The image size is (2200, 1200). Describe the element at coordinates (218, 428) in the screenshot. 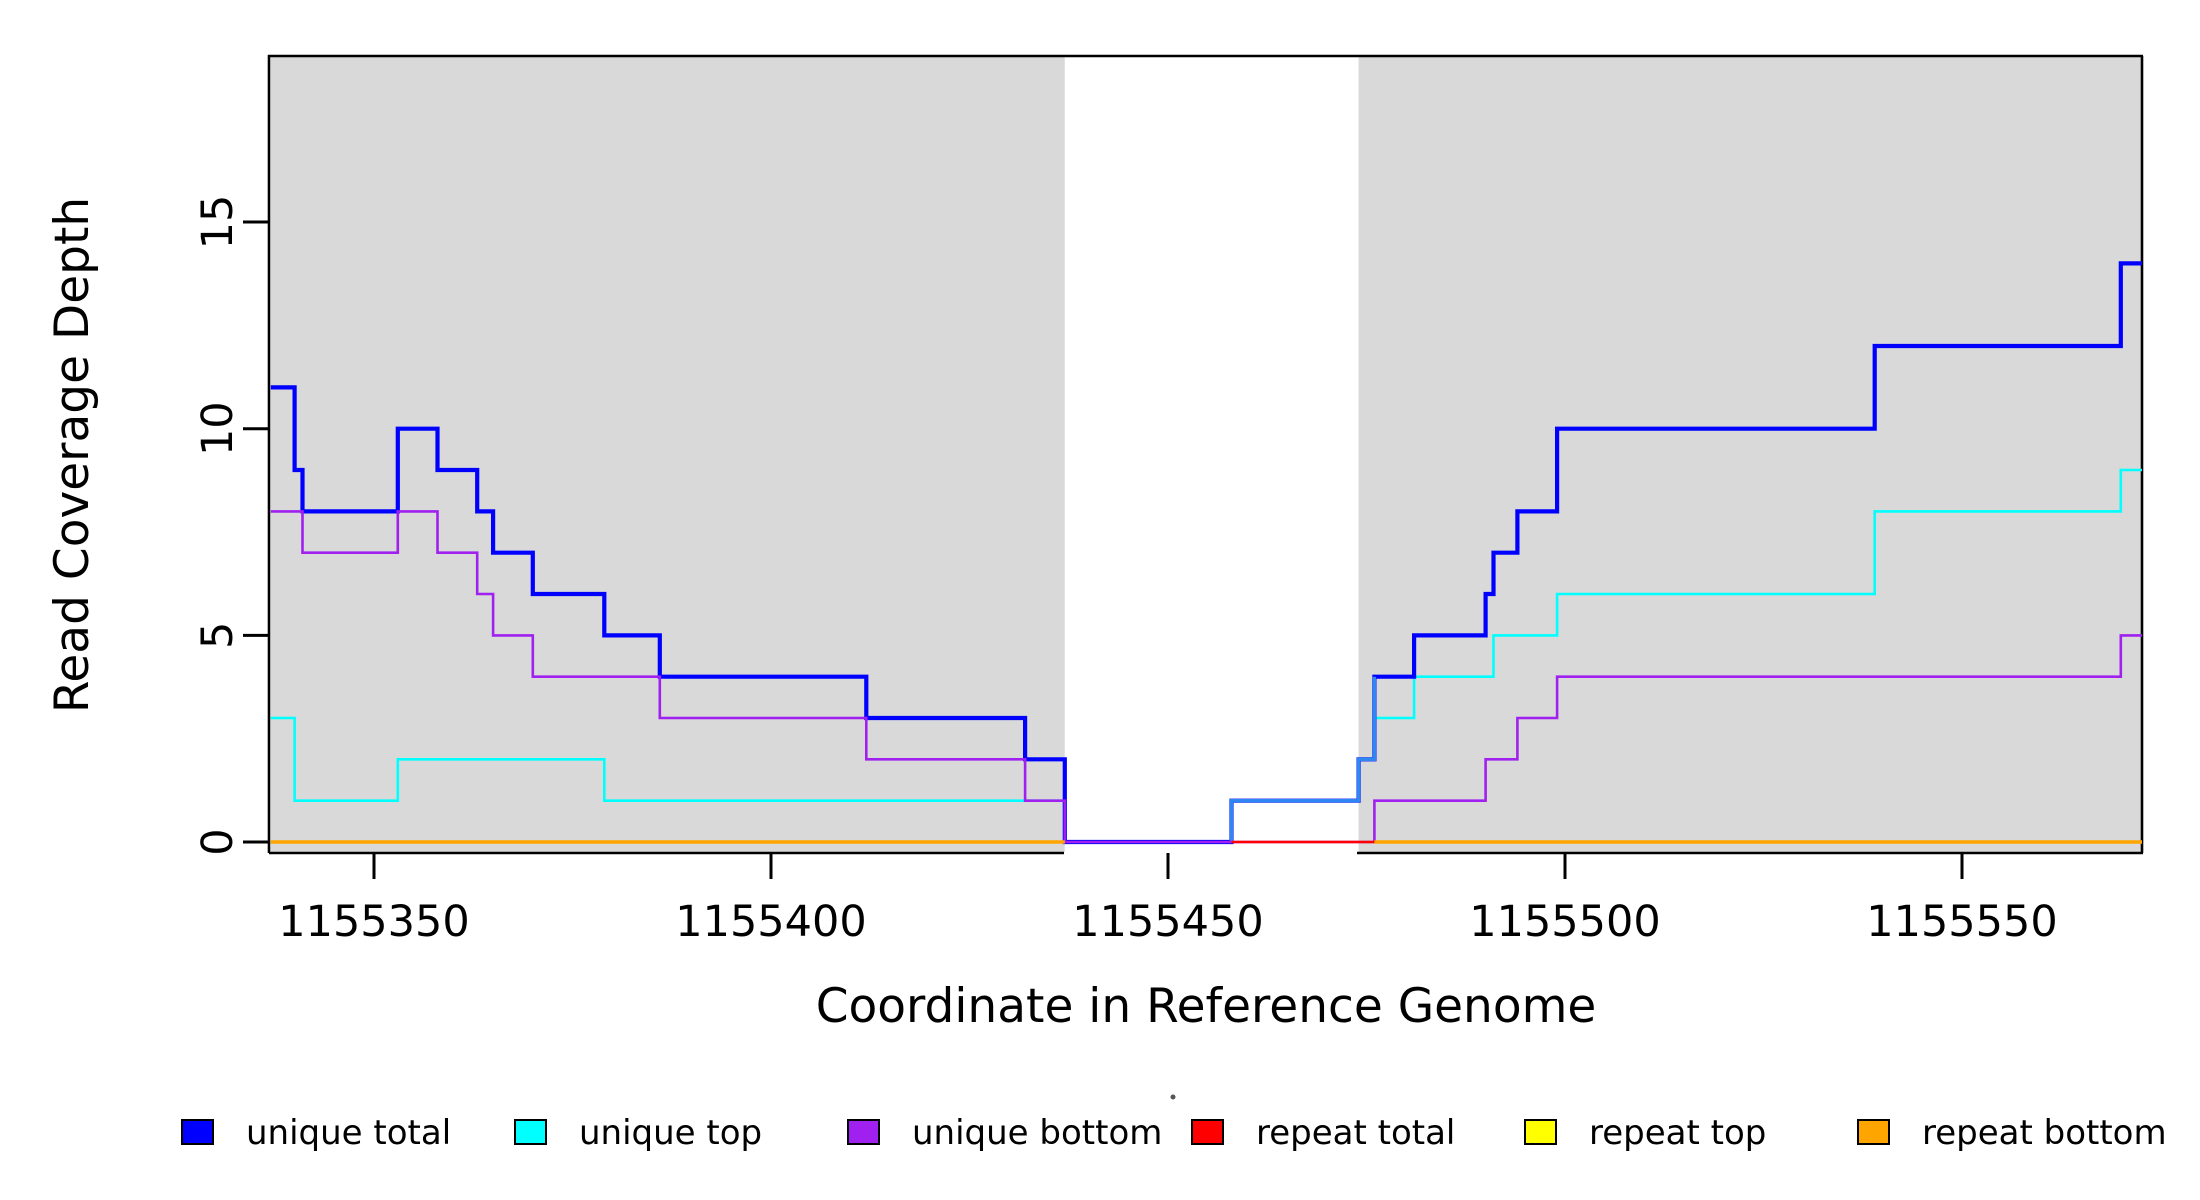

I see `y-tick-label: 10` at that location.